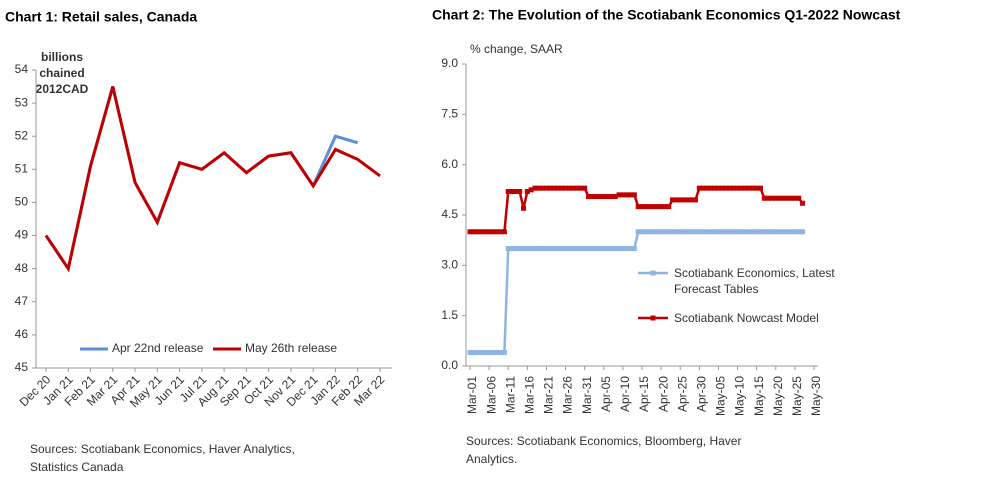 The width and height of the screenshot is (988, 483). What do you see at coordinates (510, 394) in the screenshot?
I see `x-tick-label: Mar-11` at bounding box center [510, 394].